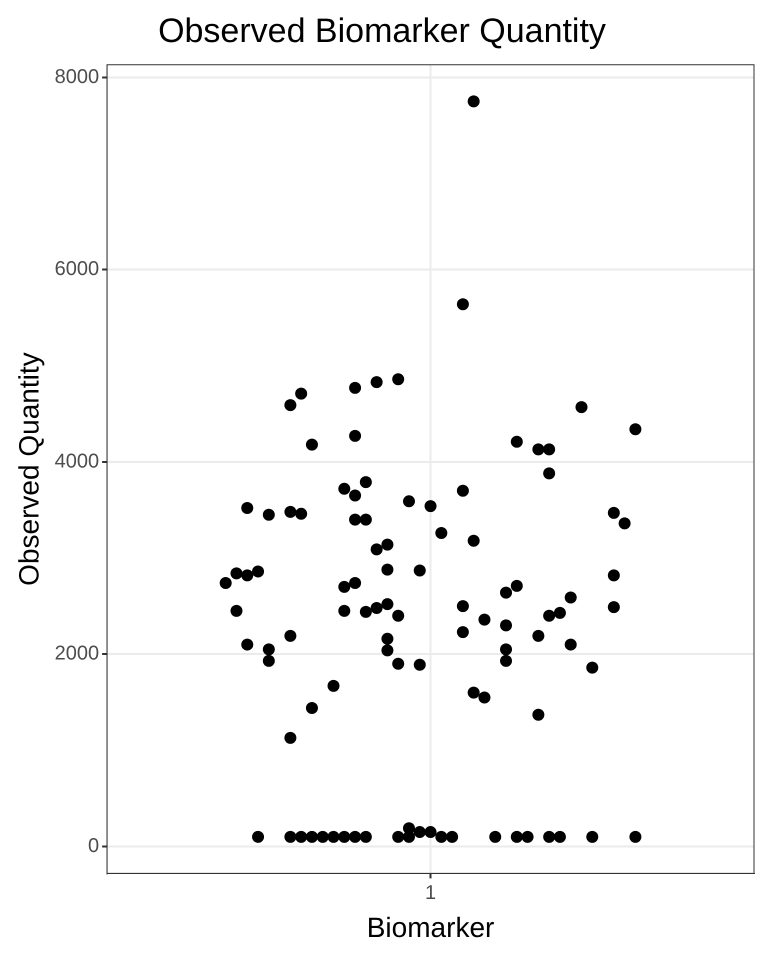 This screenshot has width=768, height=960. I want to click on y-tick-label: 6000, so click(77, 269).